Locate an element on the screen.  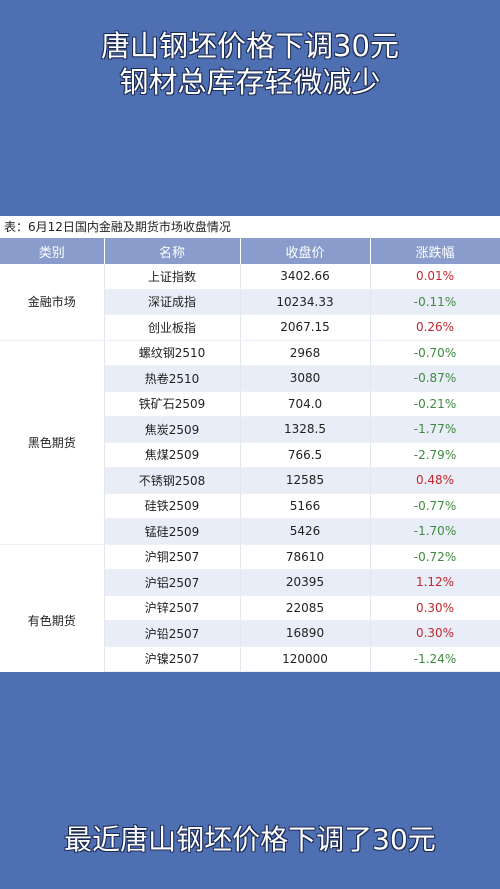
name-cell: 锰硅2509 is located at coordinates (172, 531).